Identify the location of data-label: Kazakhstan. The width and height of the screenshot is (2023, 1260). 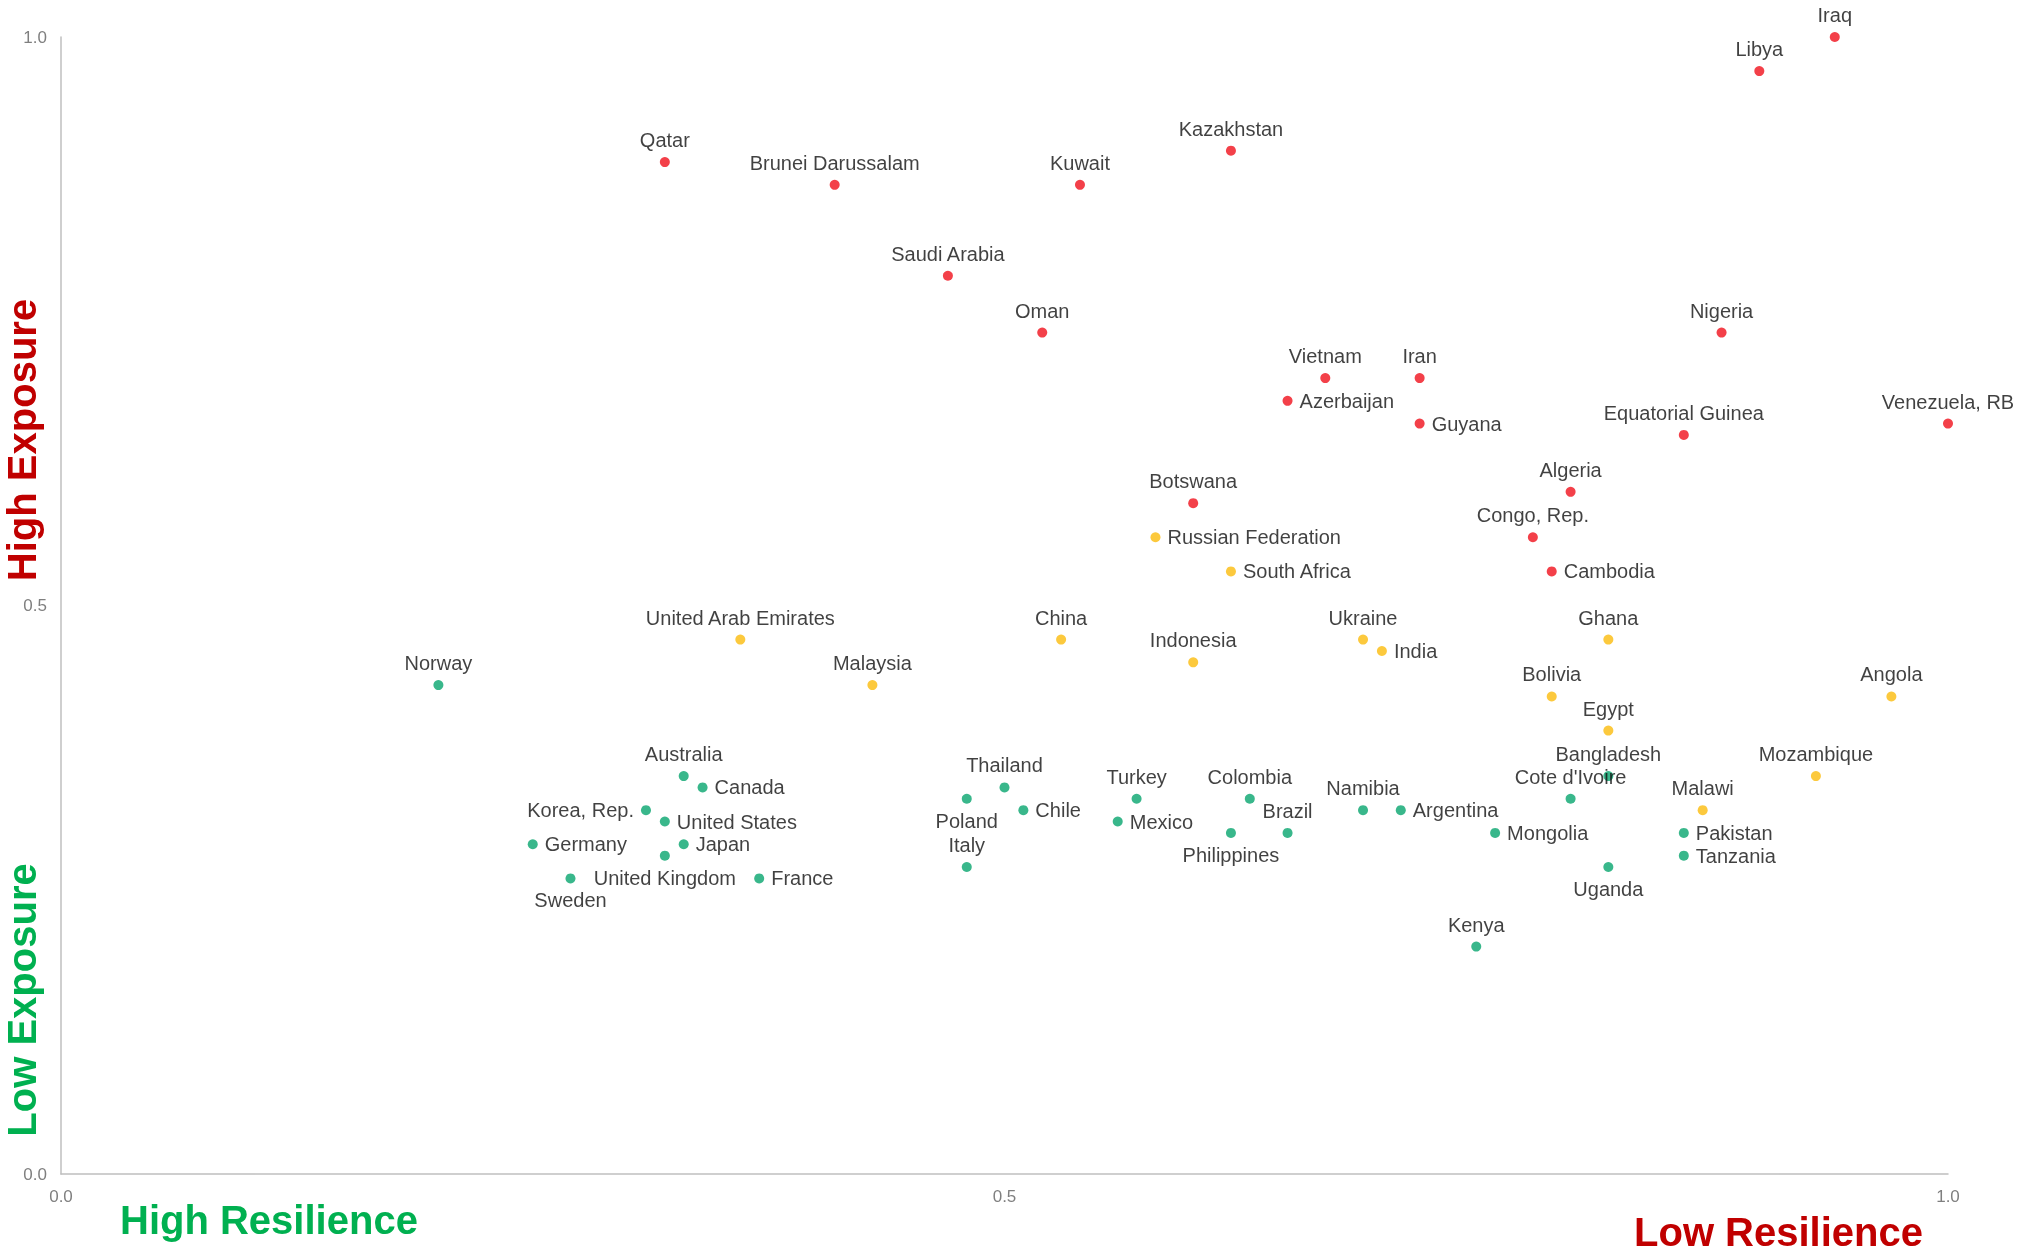
(1231, 128).